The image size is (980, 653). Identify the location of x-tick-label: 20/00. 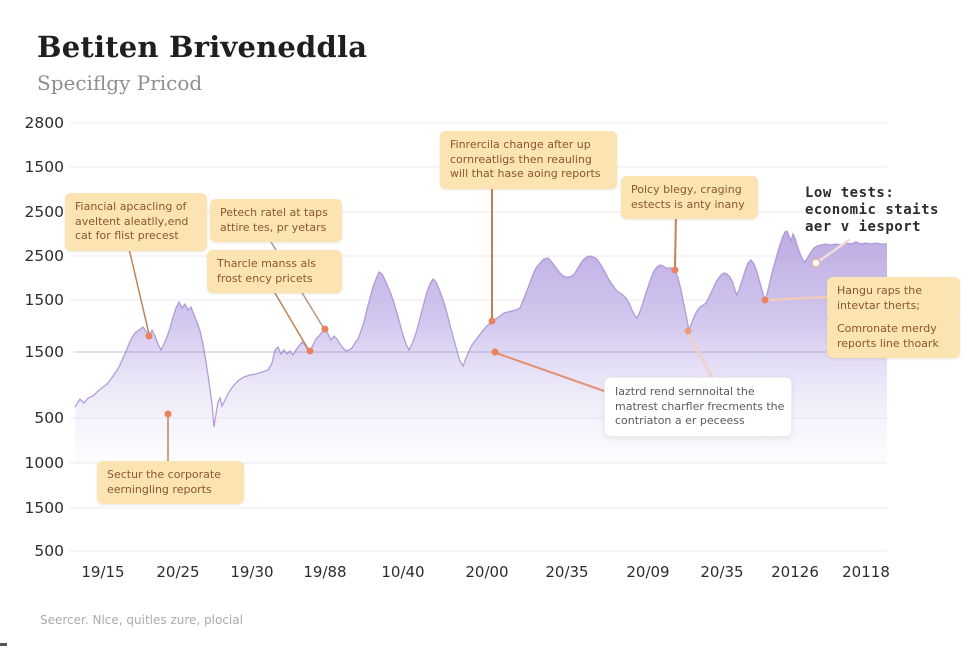
(486, 572).